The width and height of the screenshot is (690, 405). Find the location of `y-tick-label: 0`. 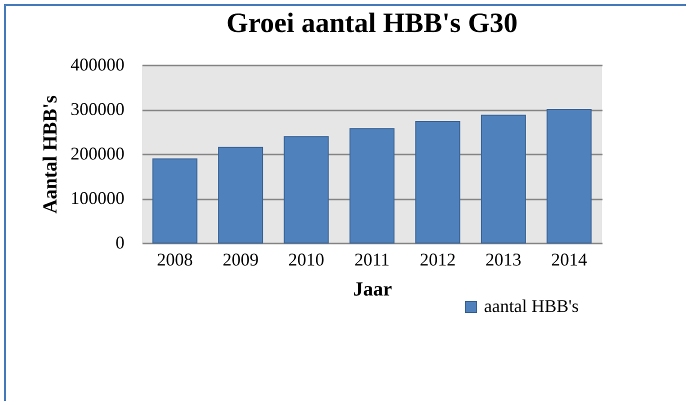

y-tick-label: 0 is located at coordinates (120, 242).